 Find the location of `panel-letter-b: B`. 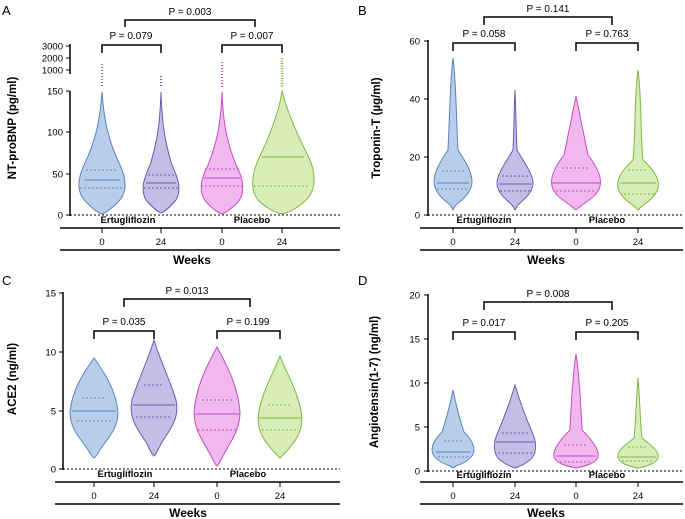

panel-letter-b: B is located at coordinates (362, 10).